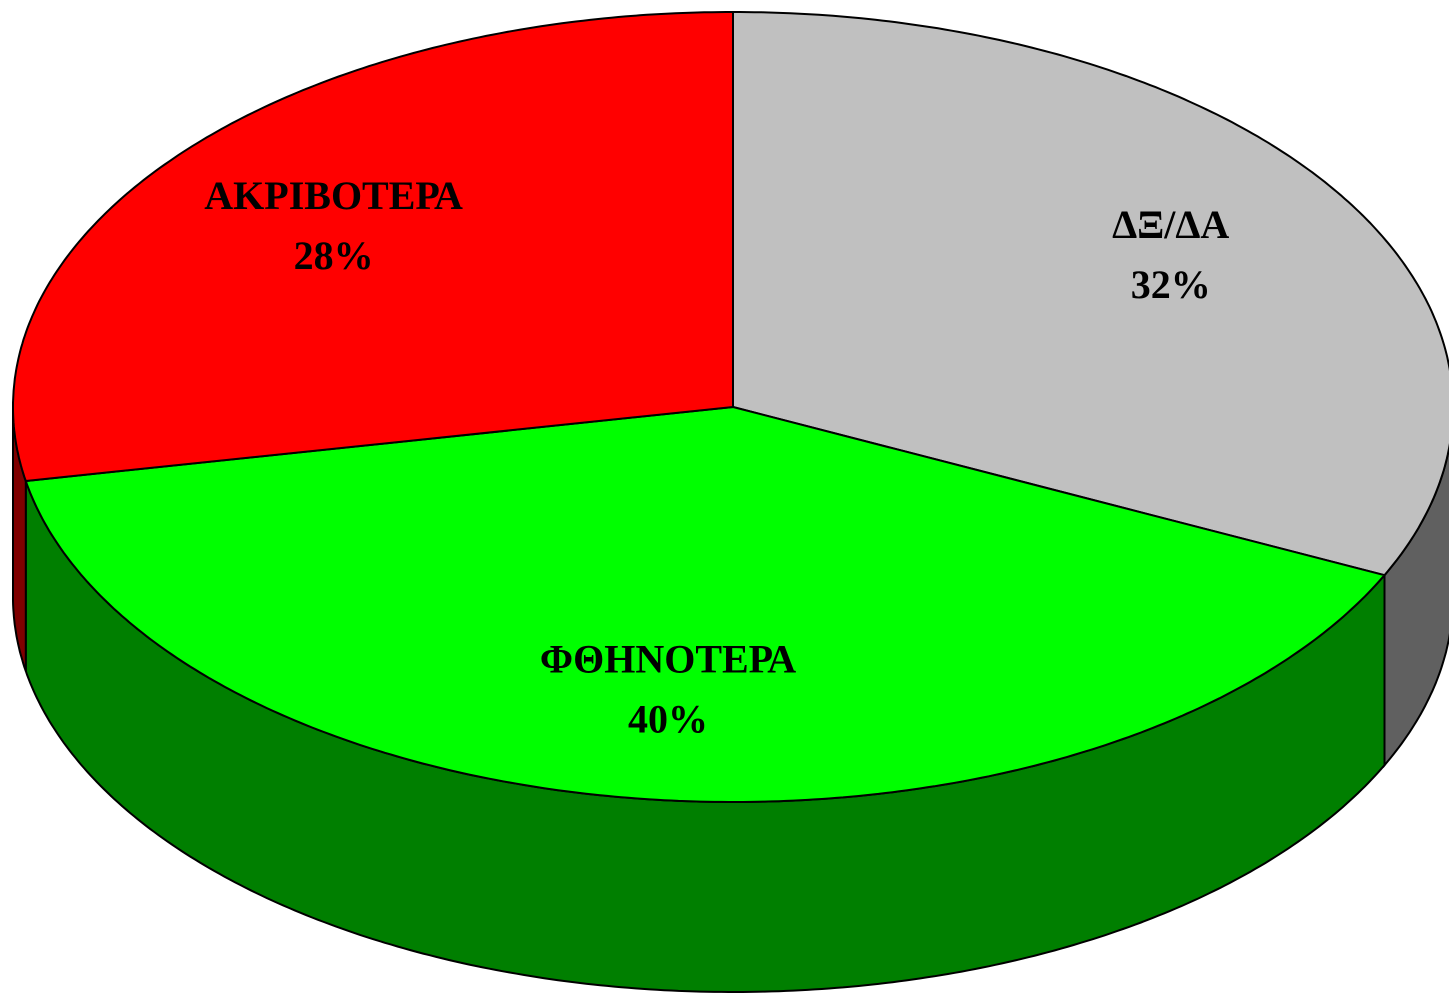  What do you see at coordinates (1171, 284) in the screenshot?
I see `slice-value-label: 32%` at bounding box center [1171, 284].